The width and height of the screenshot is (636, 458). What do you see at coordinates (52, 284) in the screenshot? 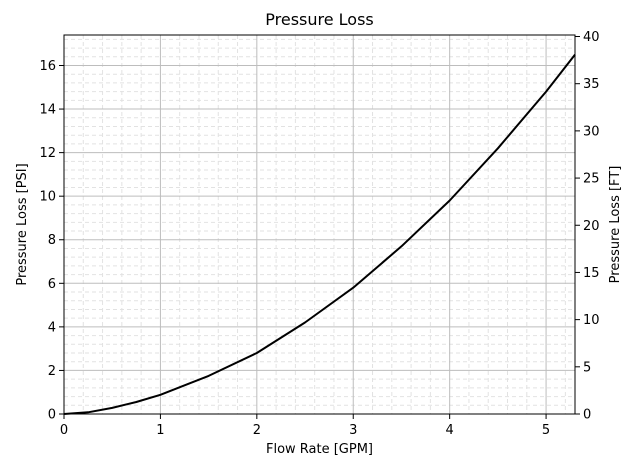
I see `y-tick-label: 6` at bounding box center [52, 284].